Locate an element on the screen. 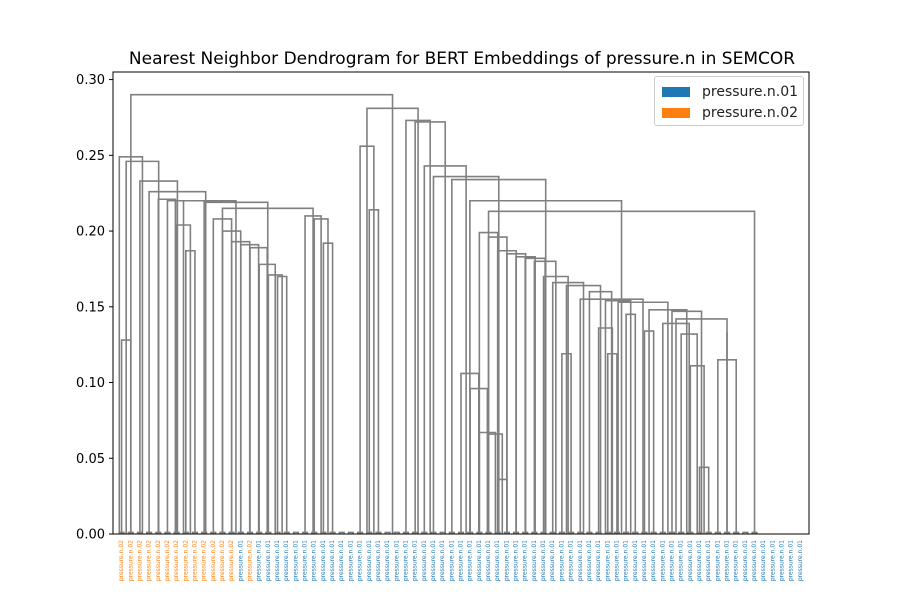 The image size is (900, 600). y-tick-label: 0.05 is located at coordinates (90, 459).